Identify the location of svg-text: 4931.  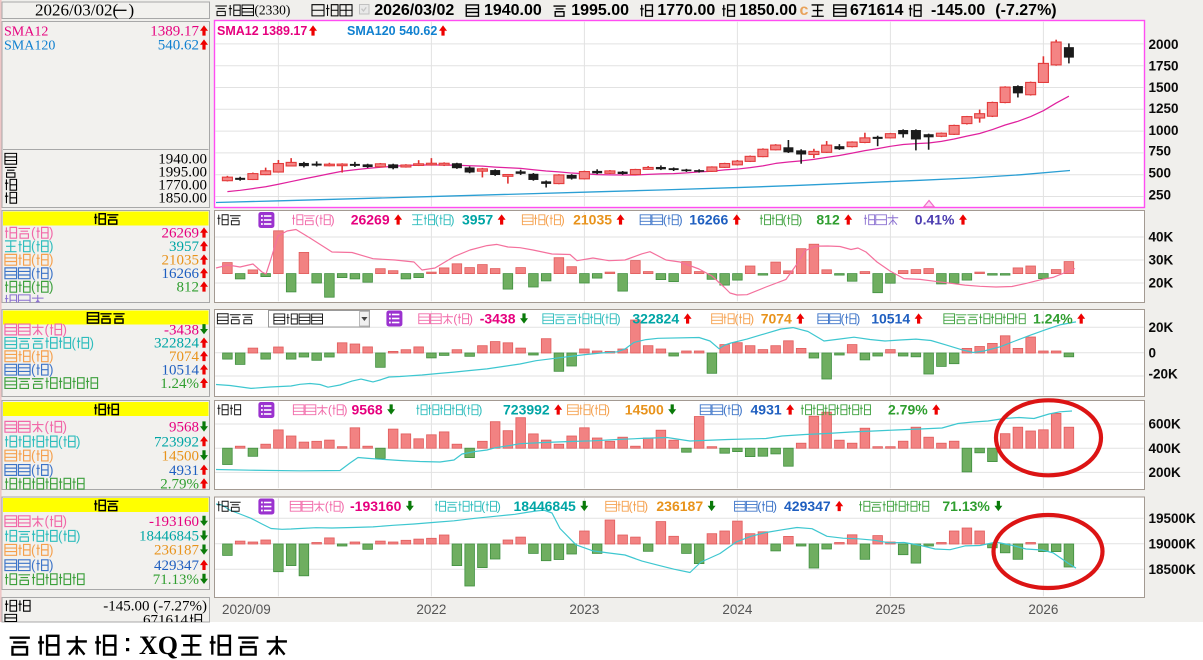
(766, 409).